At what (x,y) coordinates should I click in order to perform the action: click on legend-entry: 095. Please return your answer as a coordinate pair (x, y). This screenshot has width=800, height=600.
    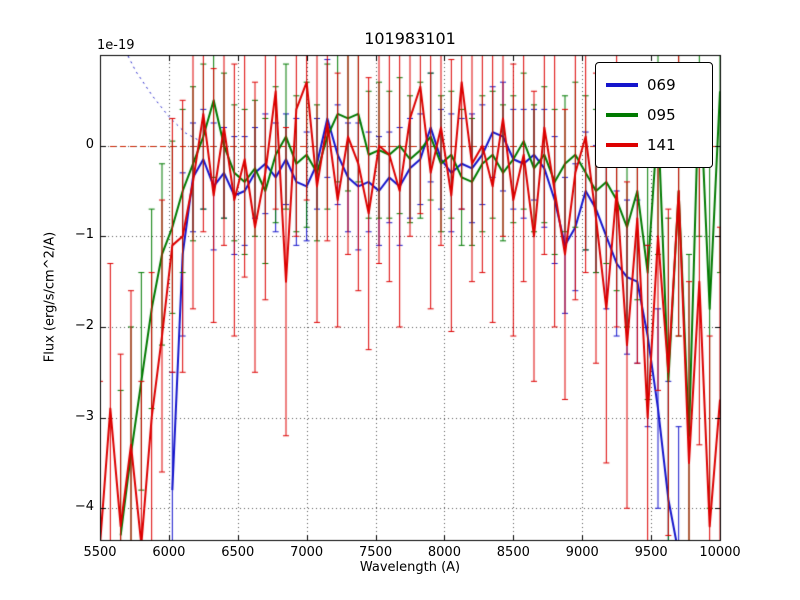
    Looking at the image, I should click on (654, 115).